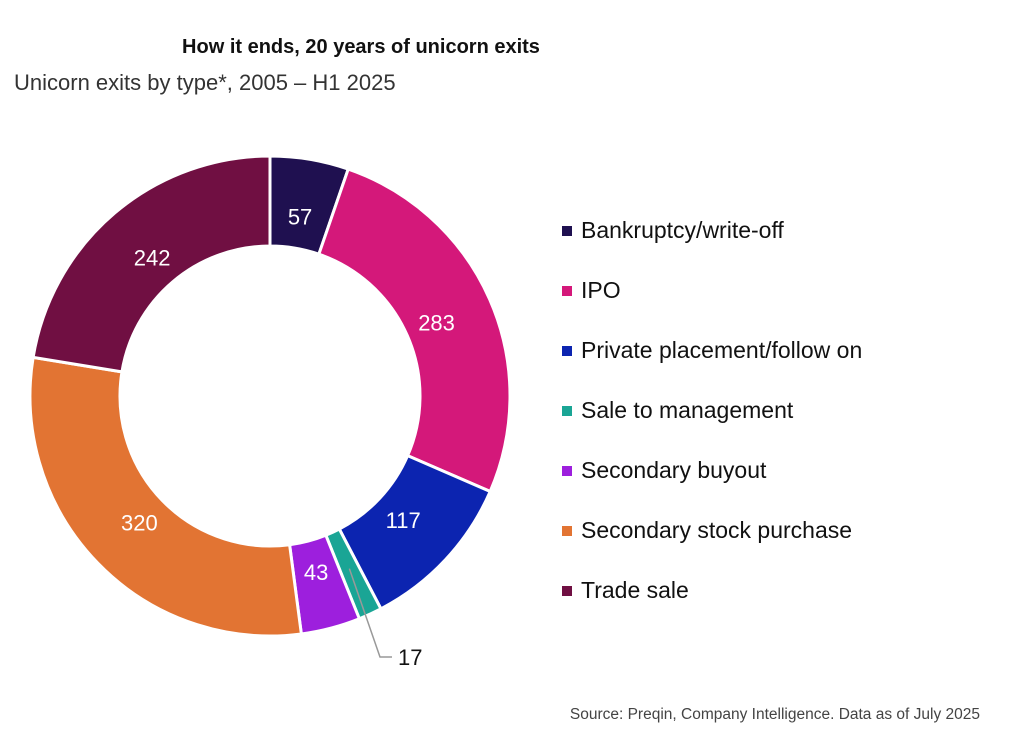 This screenshot has width=1024, height=738. I want to click on legend-label: Bankruptcy/write-off, so click(682, 229).